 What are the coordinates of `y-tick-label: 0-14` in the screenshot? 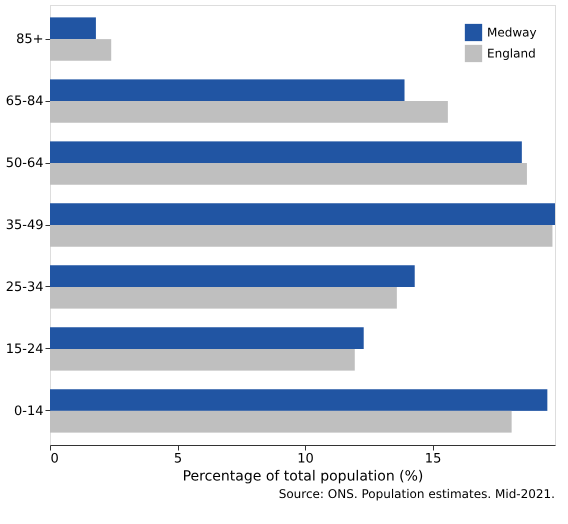 It's located at (29, 411).